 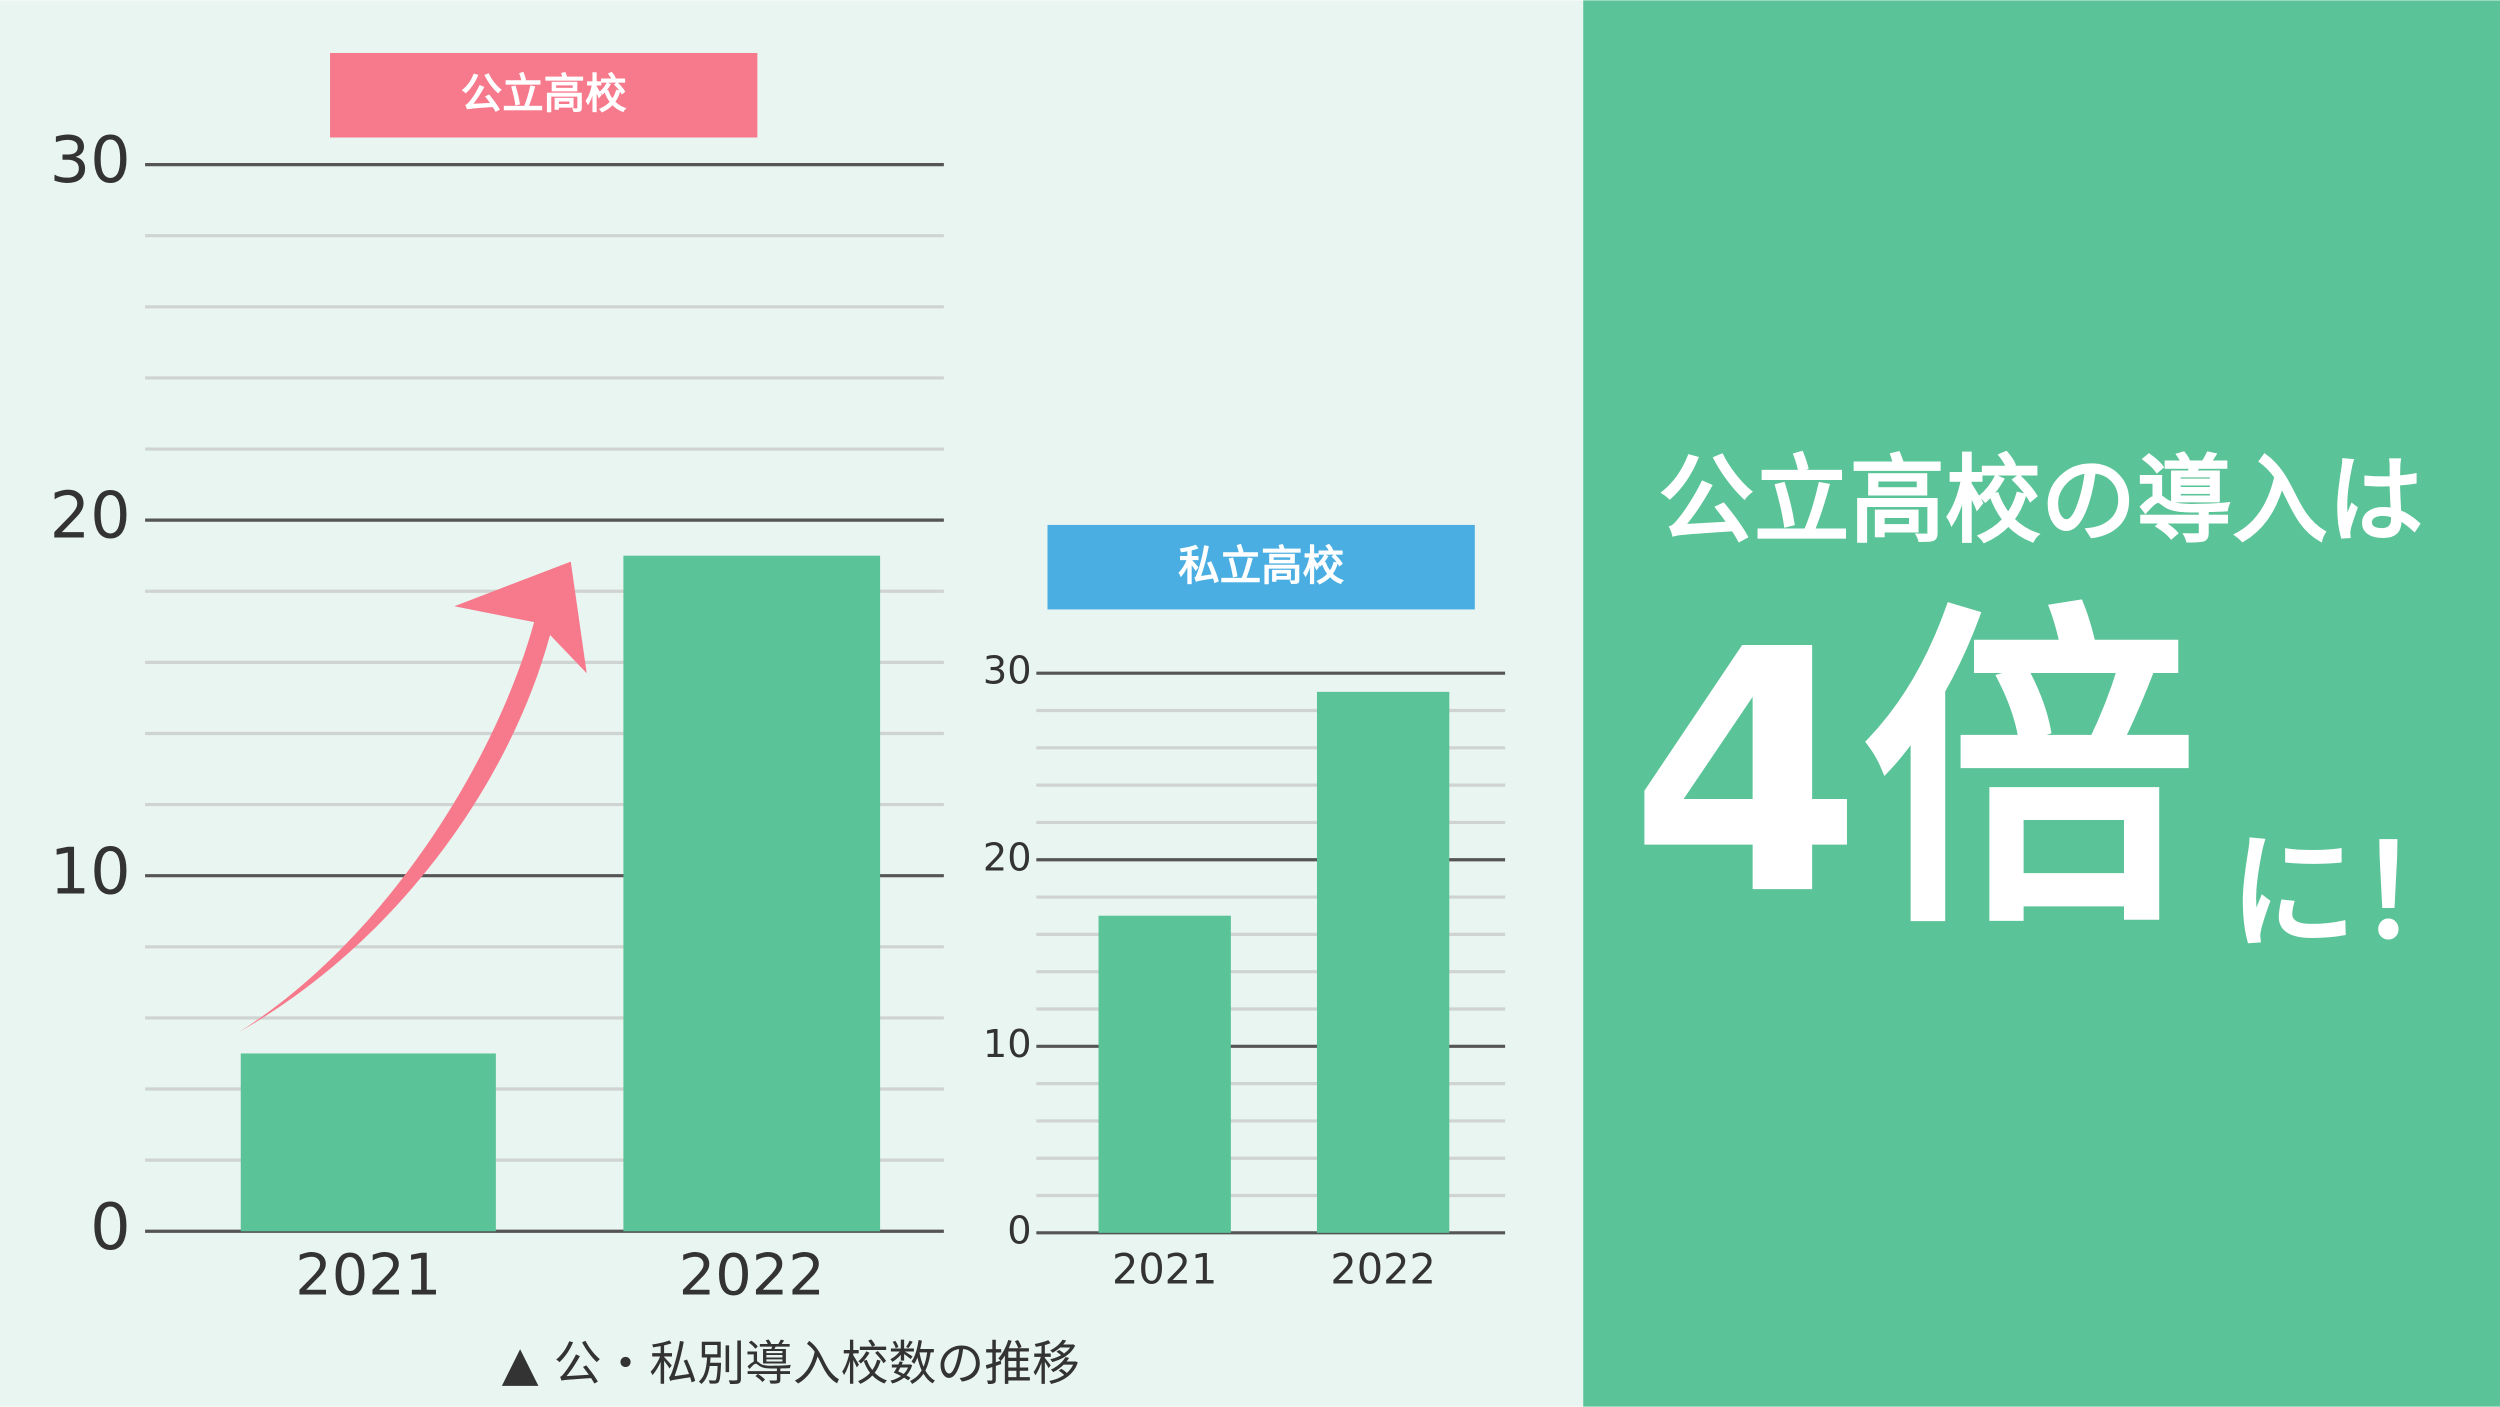 I want to click on headline-big: 4倍, so click(x=1913, y=773).